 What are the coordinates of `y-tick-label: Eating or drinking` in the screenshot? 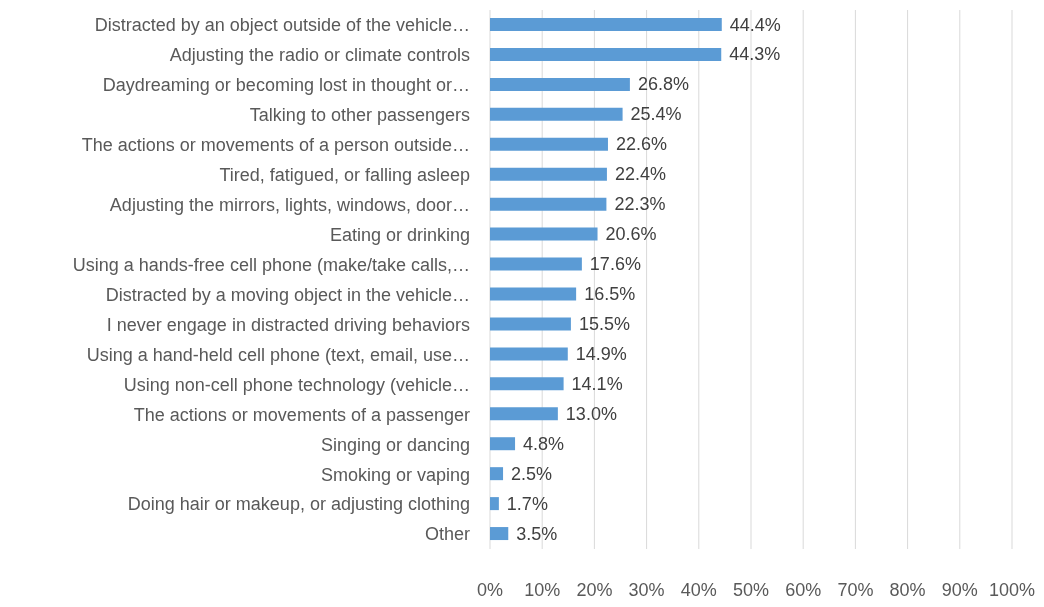 It's located at (399, 234).